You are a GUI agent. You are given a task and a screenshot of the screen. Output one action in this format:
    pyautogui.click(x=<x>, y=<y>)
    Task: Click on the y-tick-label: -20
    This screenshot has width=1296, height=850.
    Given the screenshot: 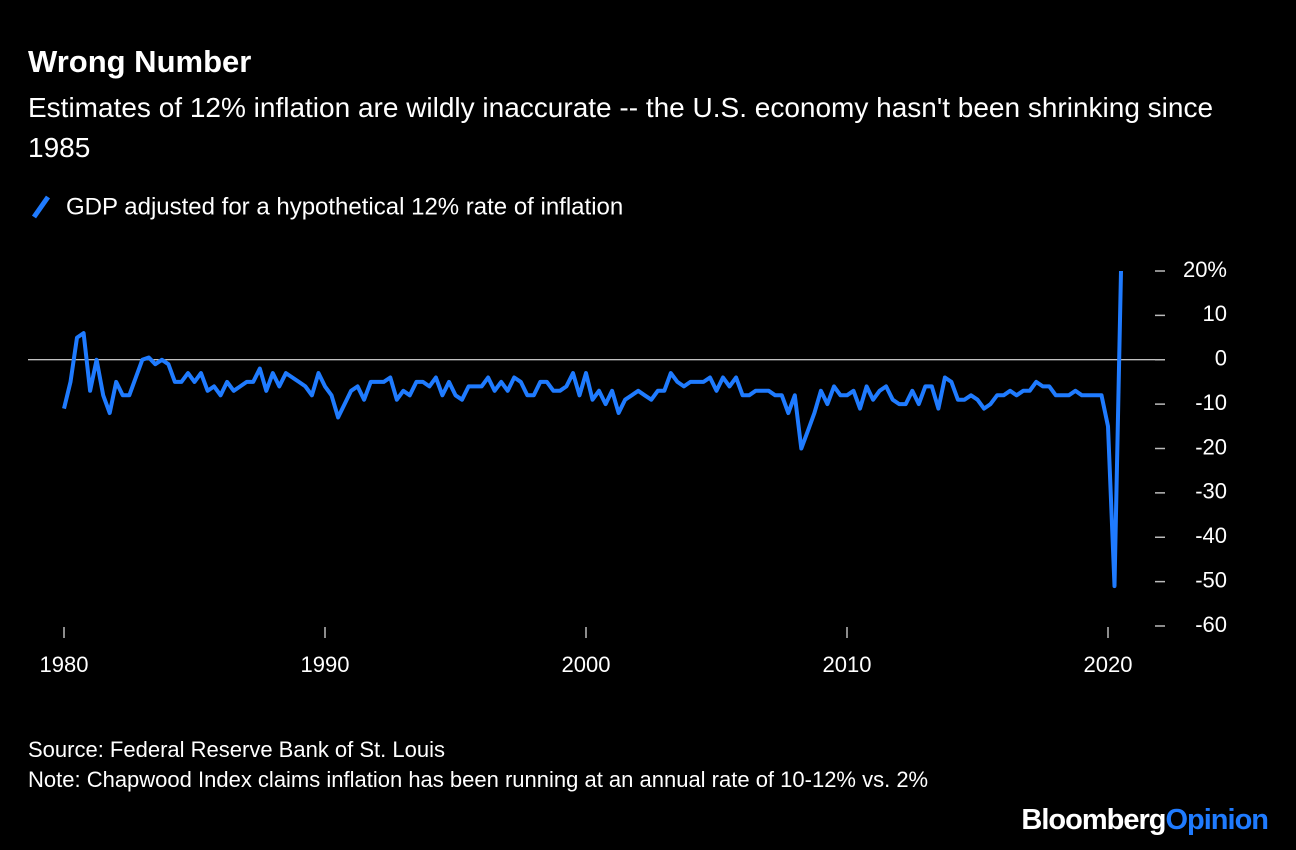 What is the action you would take?
    pyautogui.click(x=1211, y=446)
    